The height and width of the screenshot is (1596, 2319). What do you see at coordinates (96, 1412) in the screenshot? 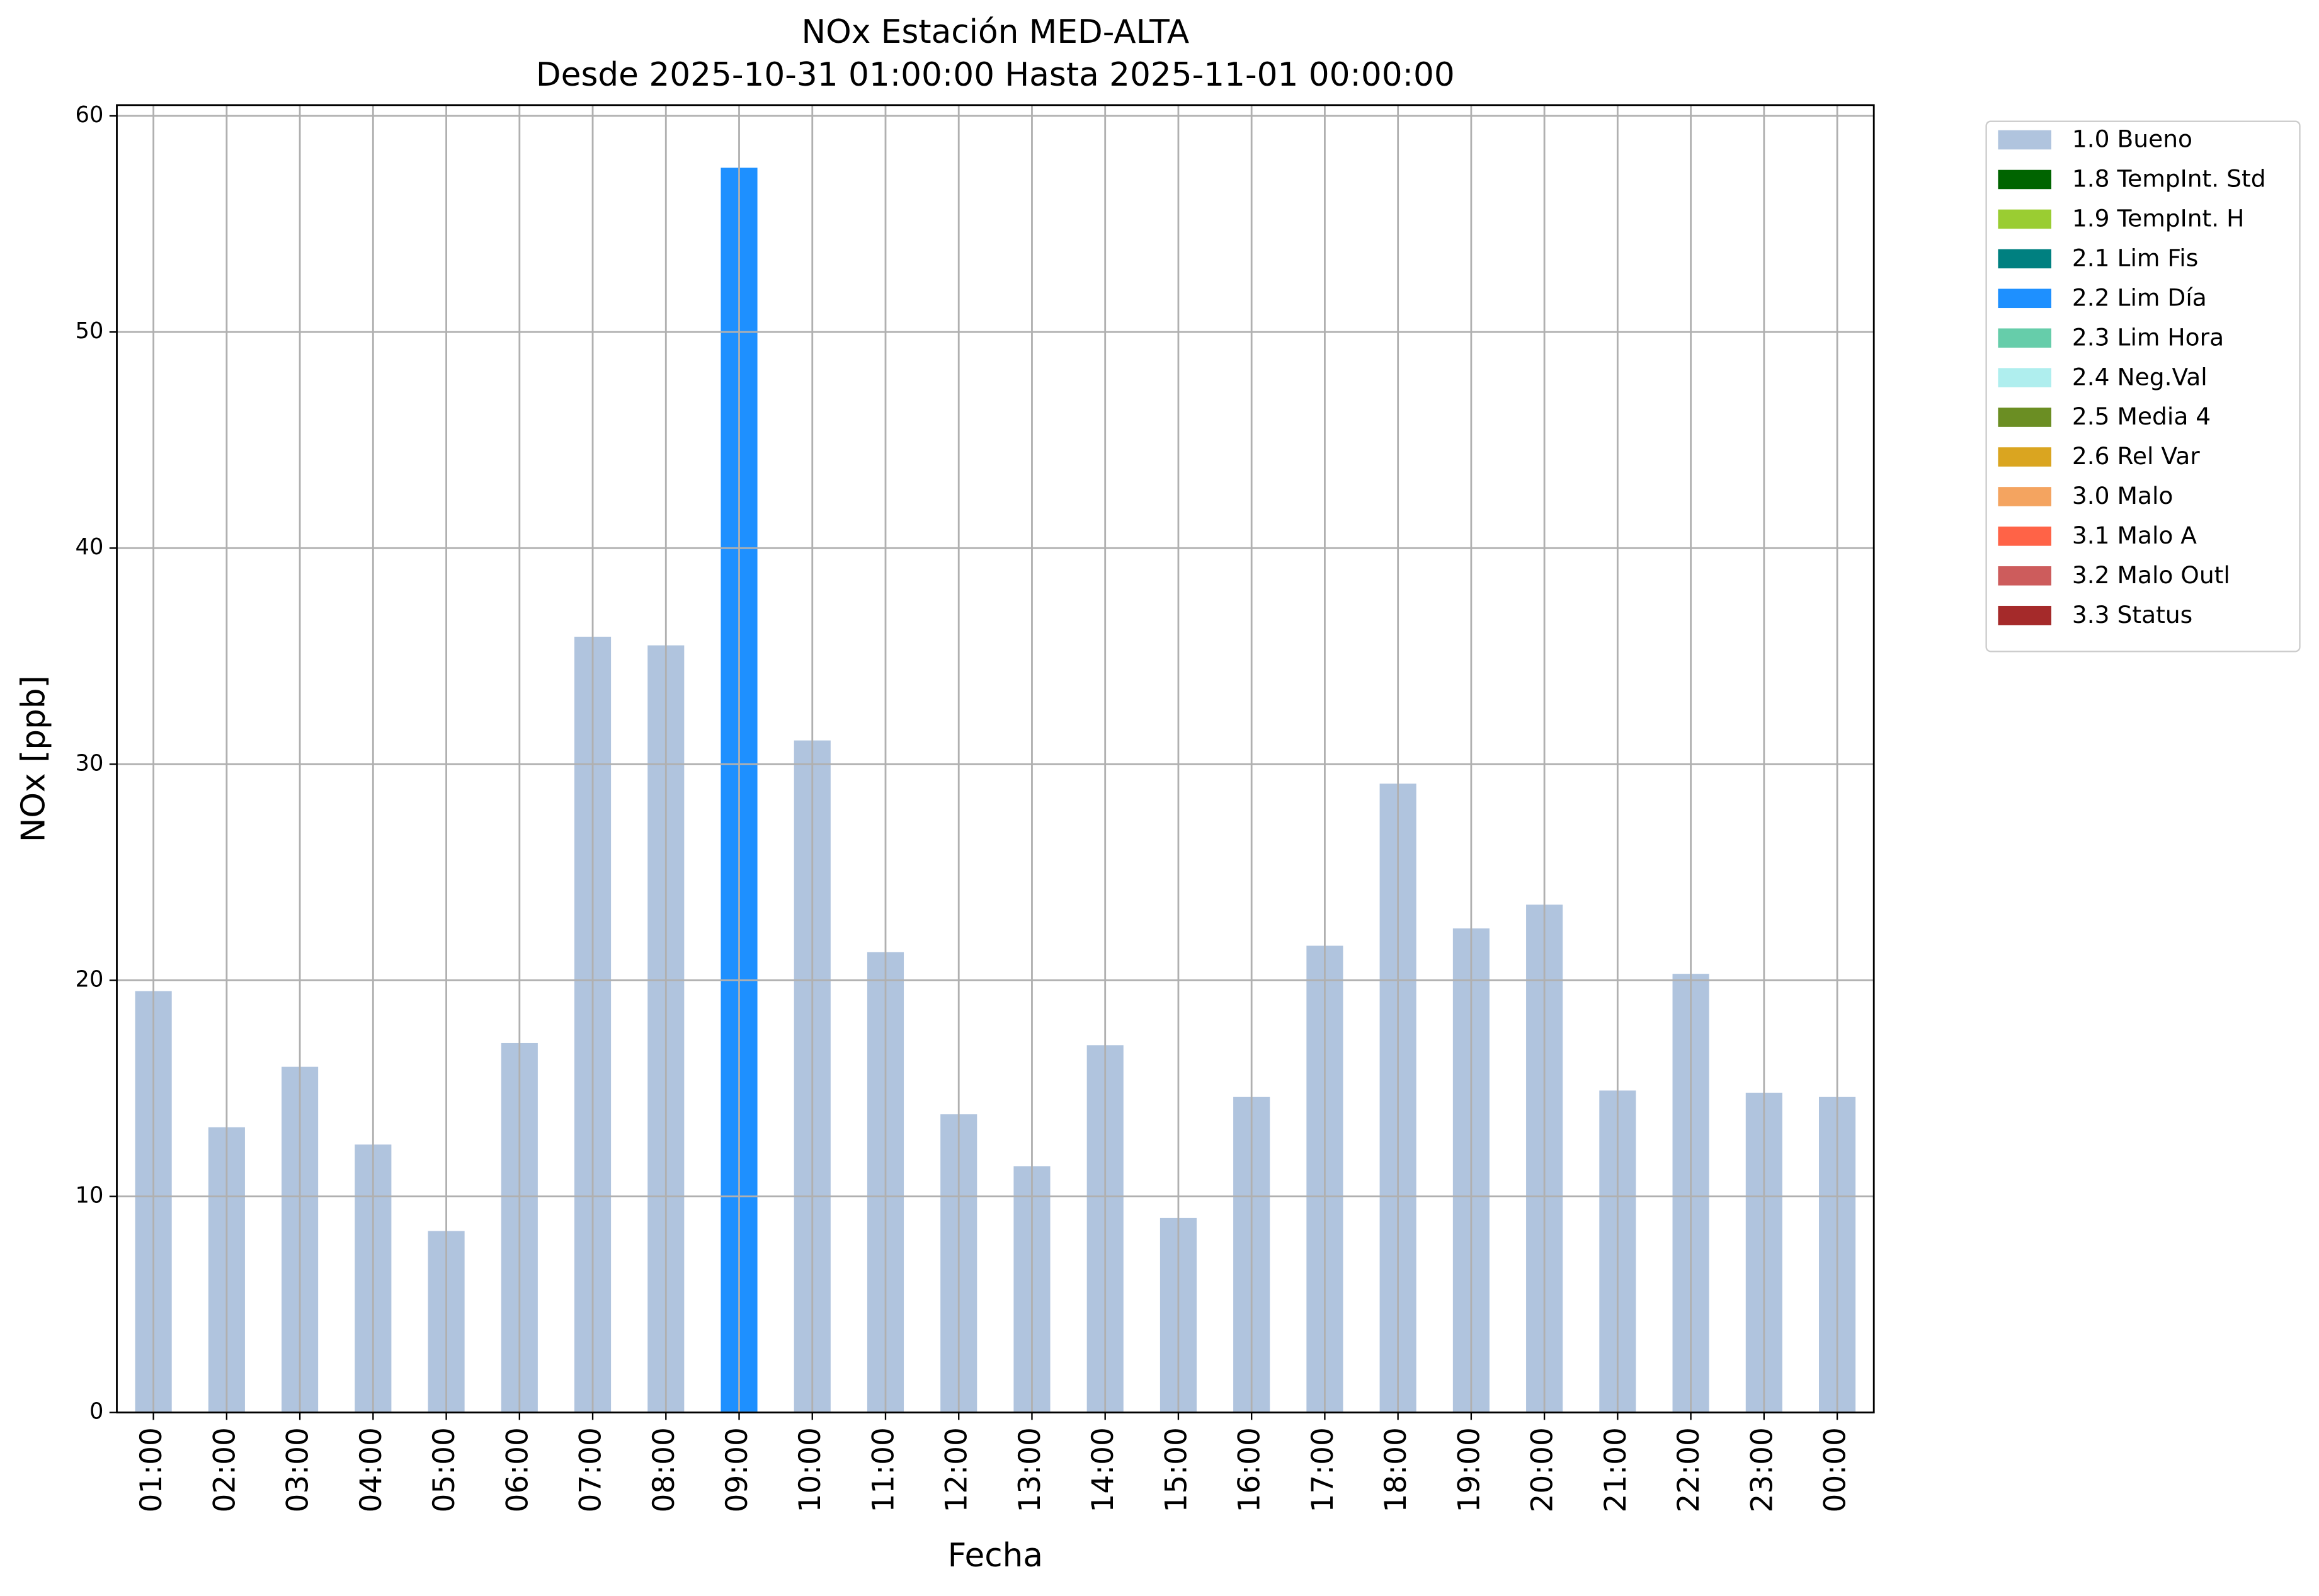
I see `y-tick-label: 0` at bounding box center [96, 1412].